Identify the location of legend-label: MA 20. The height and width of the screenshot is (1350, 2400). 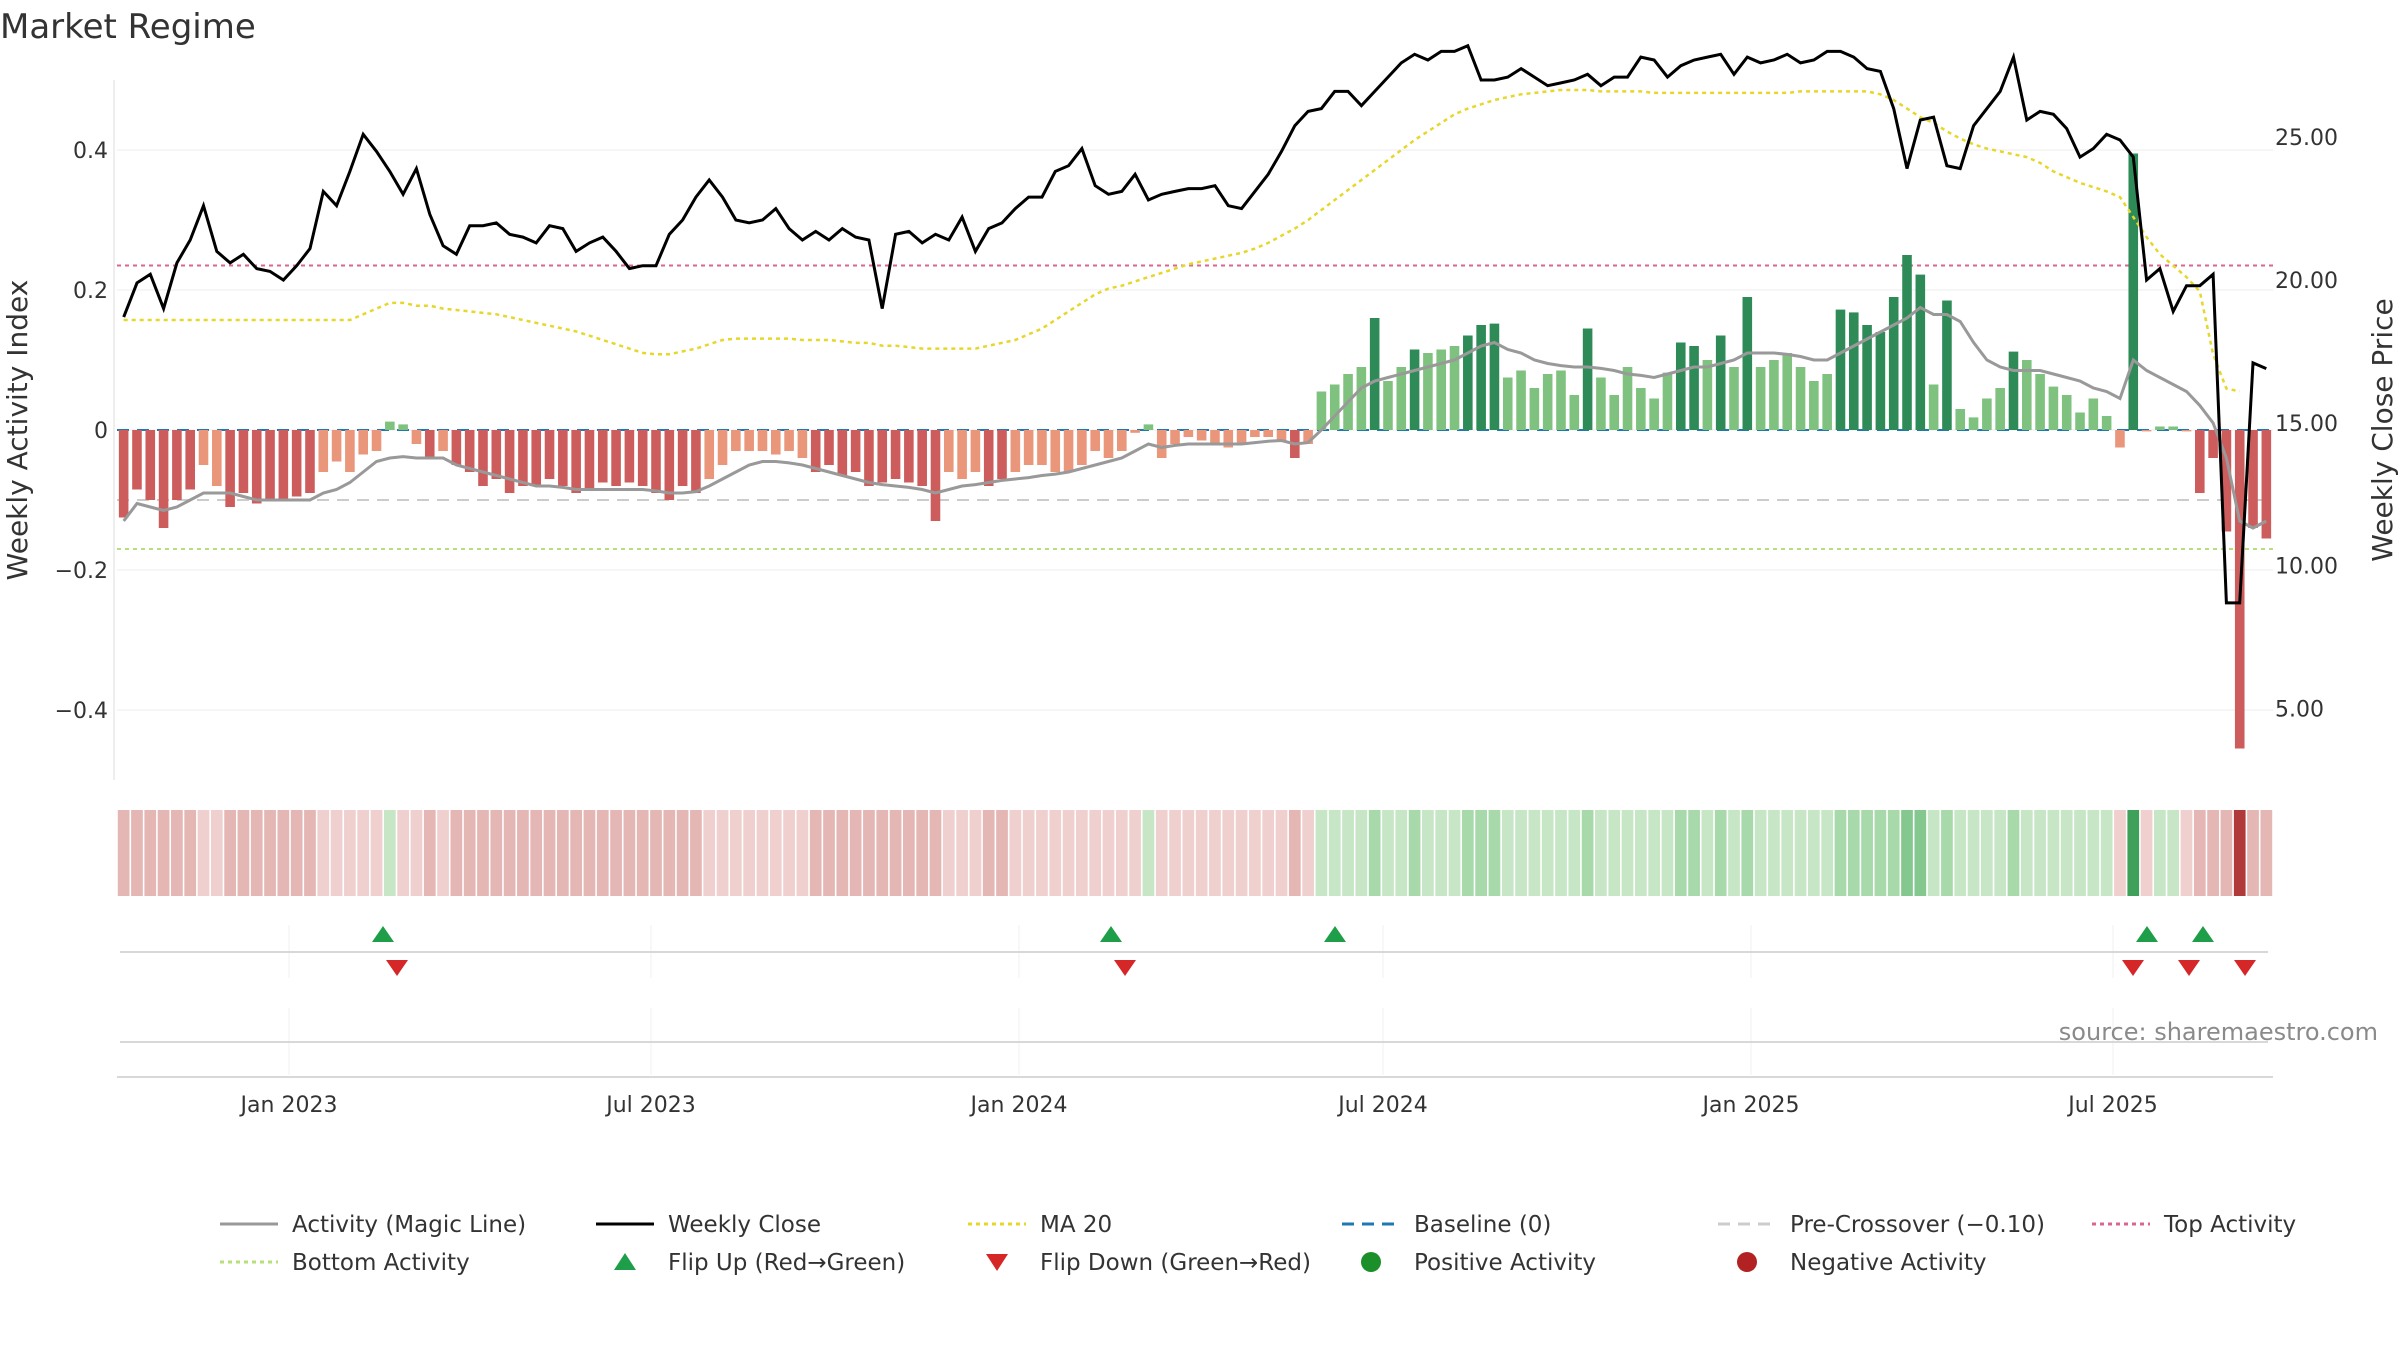
(1076, 1225).